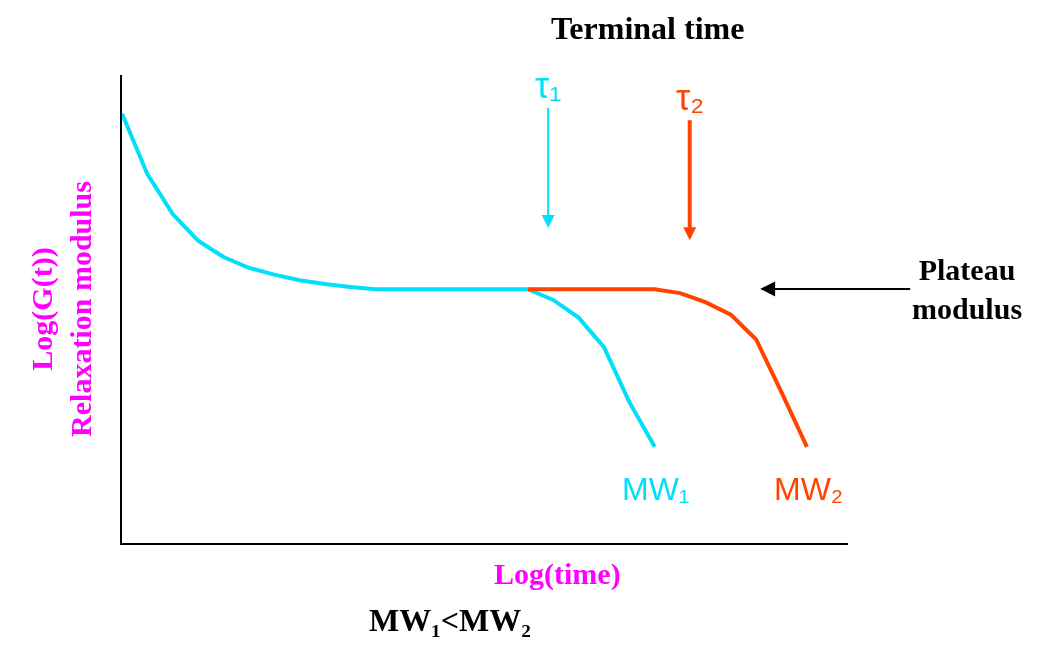  Describe the element at coordinates (557, 574) in the screenshot. I see `x-axis-title: Log(time)` at that location.